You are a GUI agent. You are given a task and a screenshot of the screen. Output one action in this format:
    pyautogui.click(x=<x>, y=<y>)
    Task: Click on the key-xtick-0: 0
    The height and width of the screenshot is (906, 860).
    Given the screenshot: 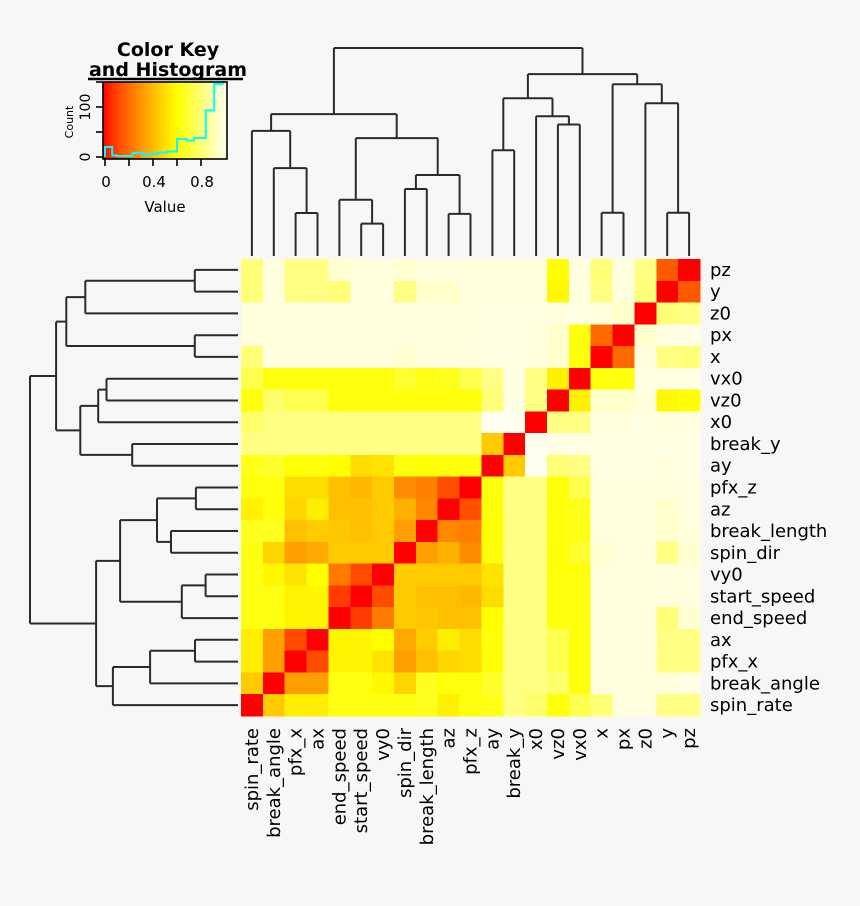 What is the action you would take?
    pyautogui.click(x=106, y=182)
    